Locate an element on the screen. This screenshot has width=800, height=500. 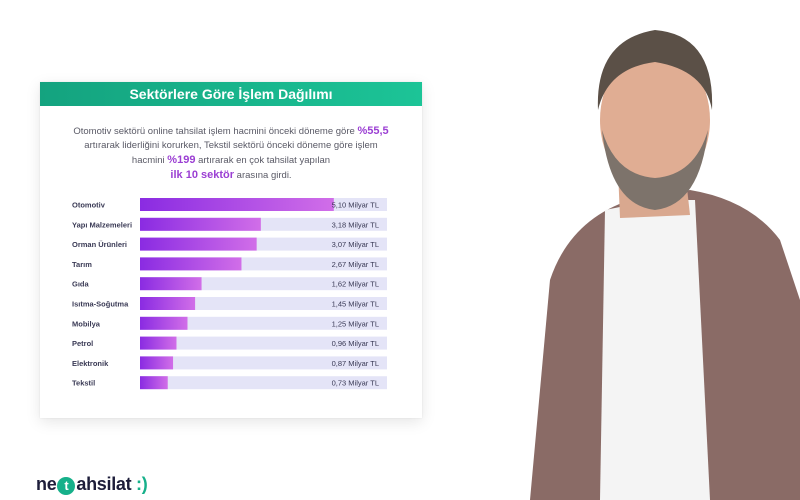
category-label: Mobilya is located at coordinates (86, 323).